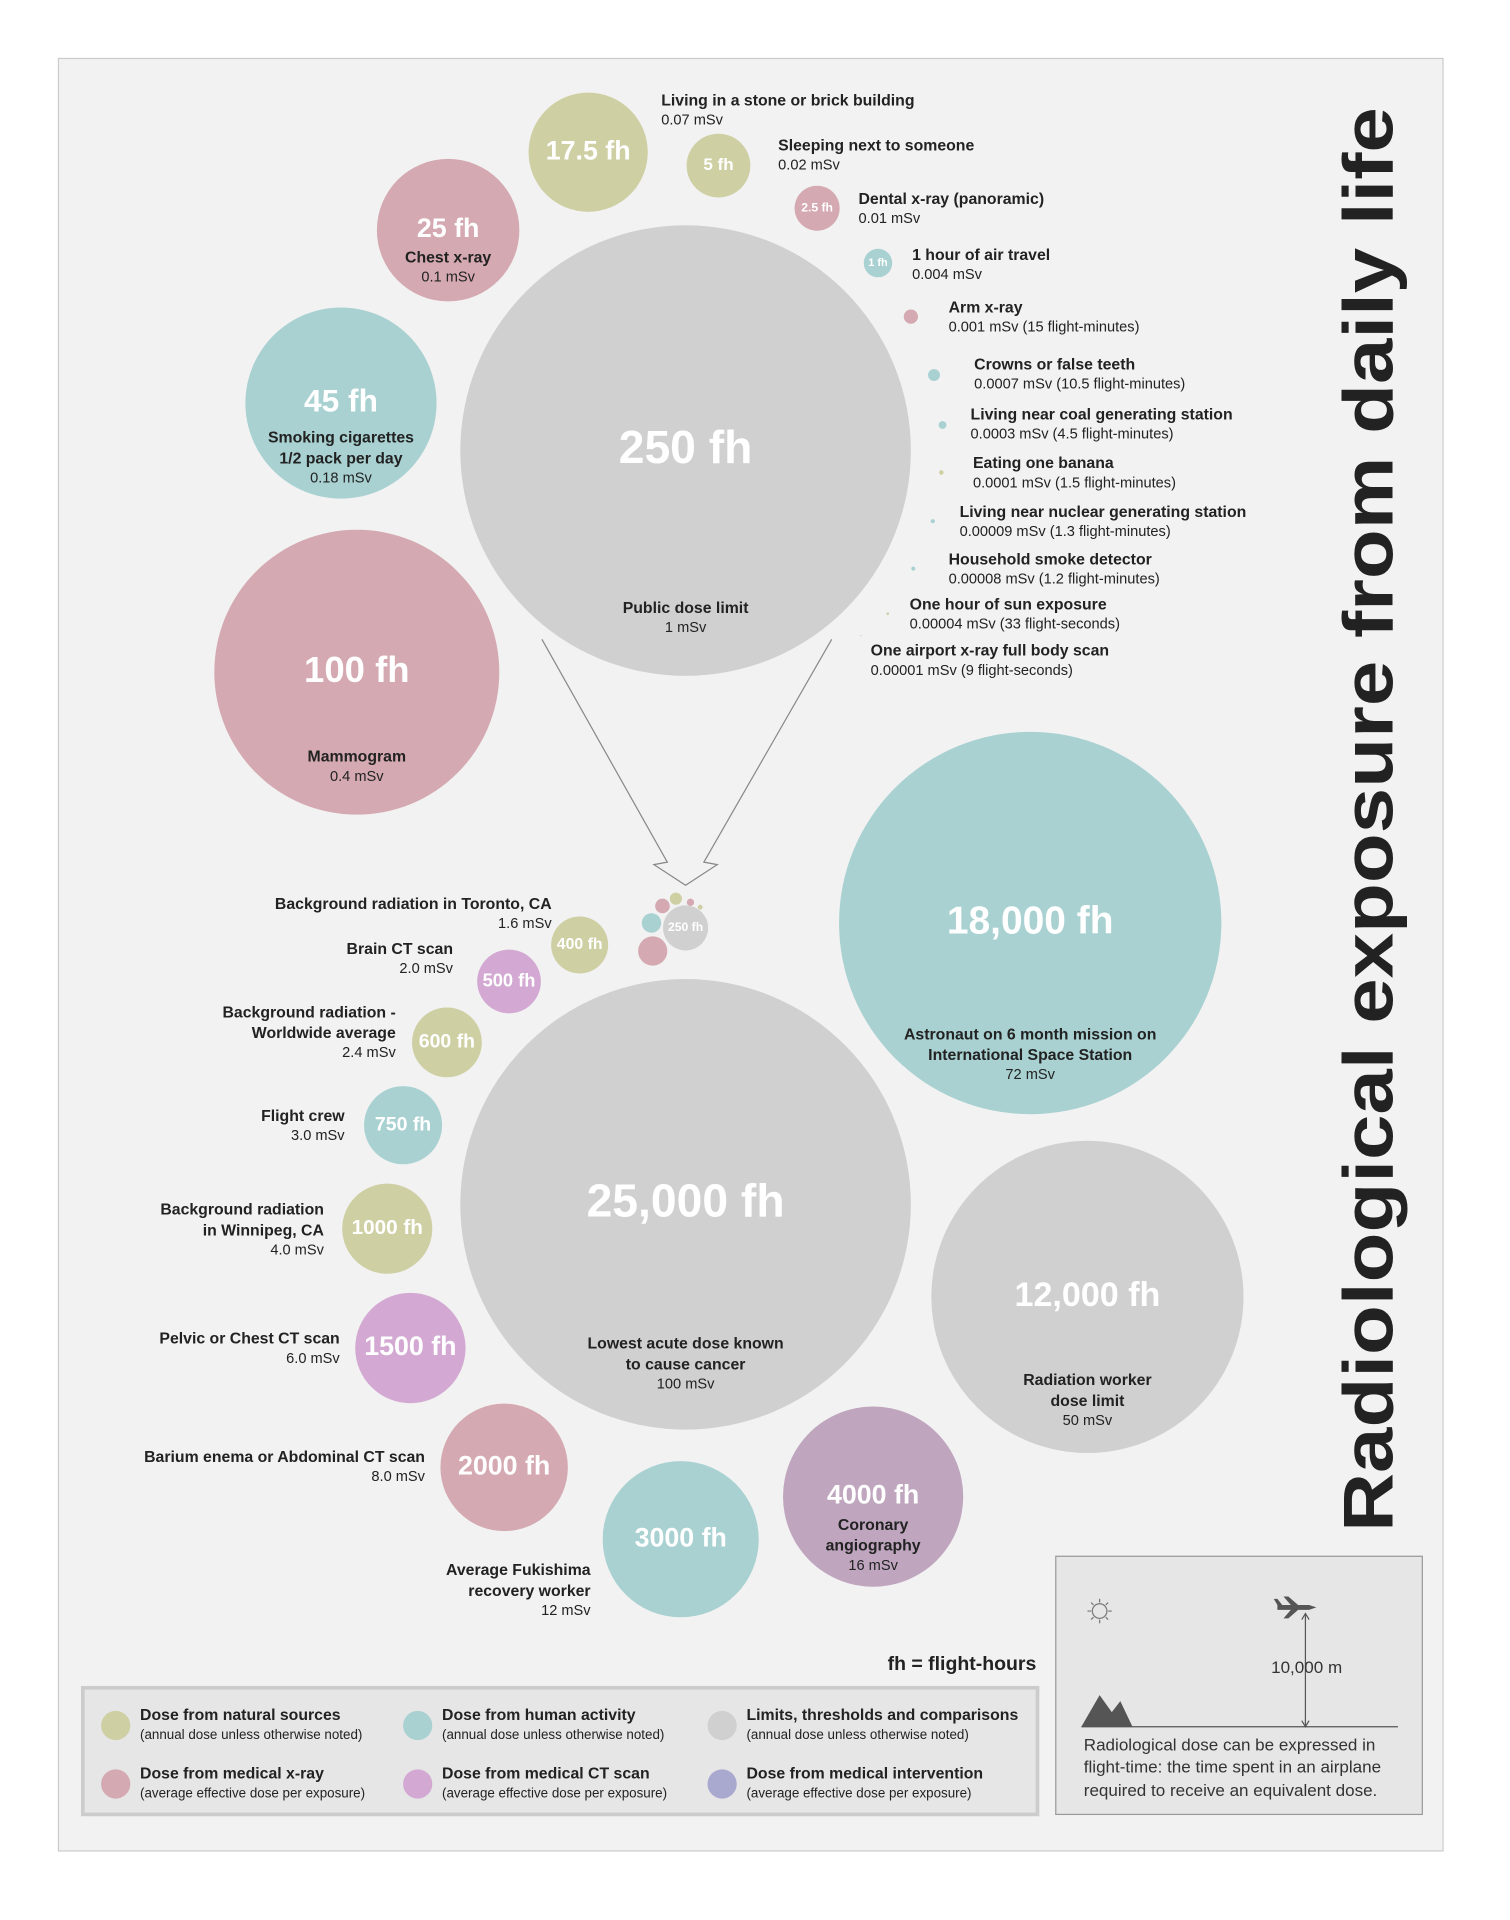 Image resolution: width=1510 pixels, height=1920 pixels. Describe the element at coordinates (686, 1364) in the screenshot. I see `bubble-name: to cause cancer` at that location.